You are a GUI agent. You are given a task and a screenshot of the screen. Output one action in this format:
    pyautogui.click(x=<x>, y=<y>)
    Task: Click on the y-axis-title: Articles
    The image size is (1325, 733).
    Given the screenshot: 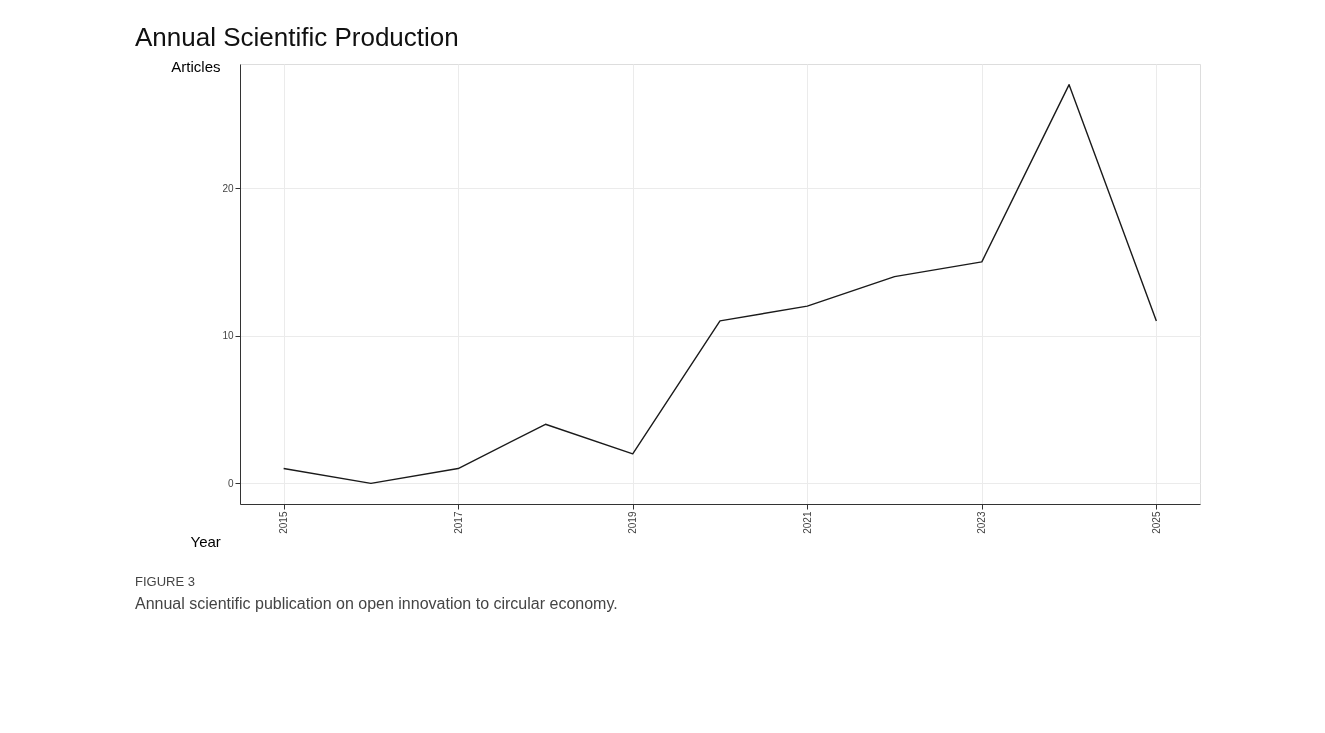 What is the action you would take?
    pyautogui.click(x=196, y=66)
    